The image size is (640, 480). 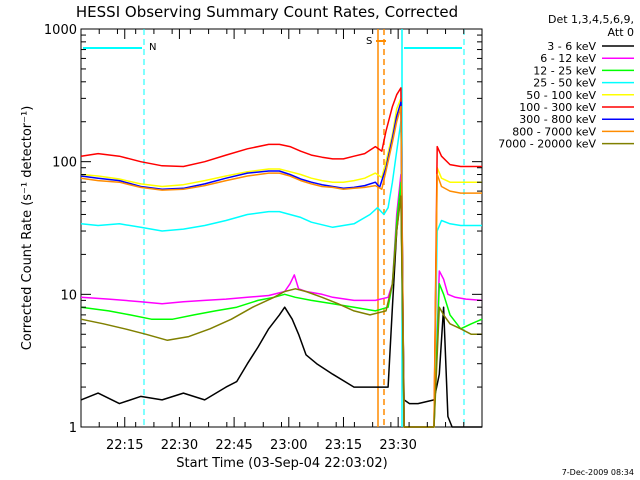 I want to click on legend-title-line-2: Att 0, so click(x=621, y=32).